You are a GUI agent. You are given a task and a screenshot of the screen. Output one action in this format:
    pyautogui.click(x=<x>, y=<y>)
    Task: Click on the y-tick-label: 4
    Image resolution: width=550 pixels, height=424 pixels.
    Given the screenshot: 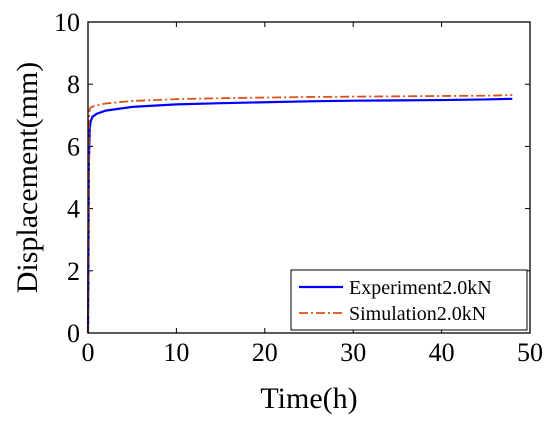 What is the action you would take?
    pyautogui.click(x=73, y=209)
    